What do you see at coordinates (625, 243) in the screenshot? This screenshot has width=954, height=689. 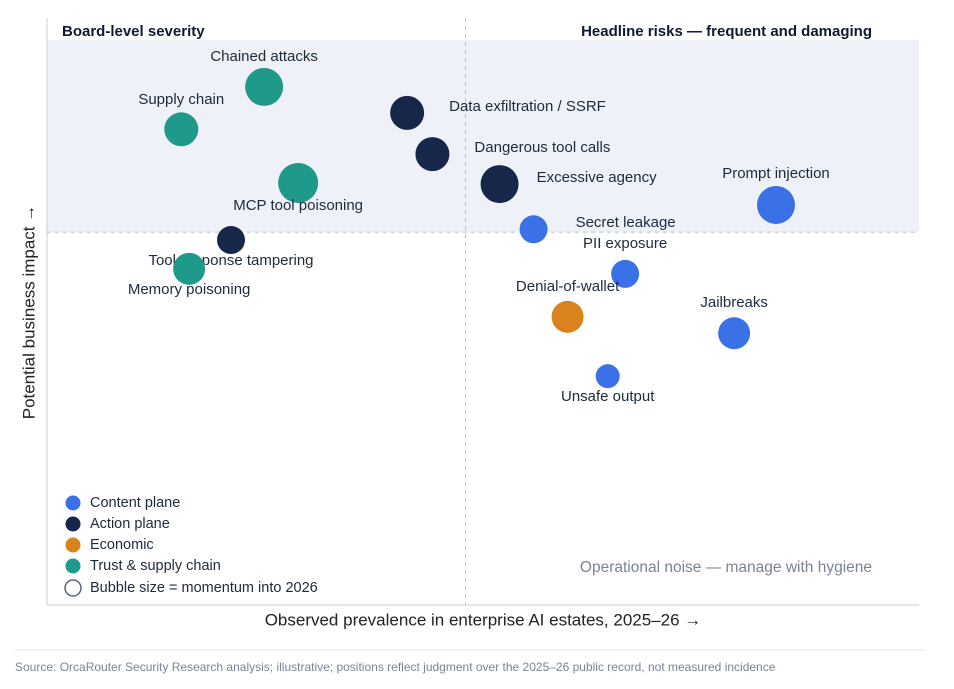 I see `bubble-label: PII exposure` at bounding box center [625, 243].